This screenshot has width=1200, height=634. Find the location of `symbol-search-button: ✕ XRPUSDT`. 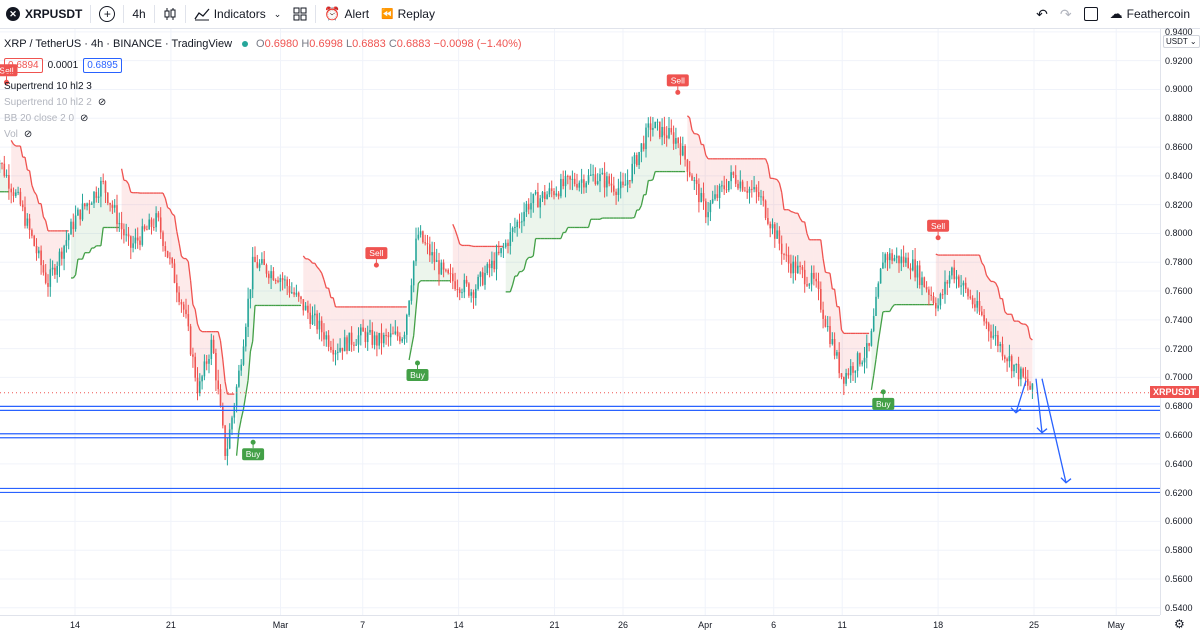

symbol-search-button: ✕ XRPUSDT is located at coordinates (44, 14).